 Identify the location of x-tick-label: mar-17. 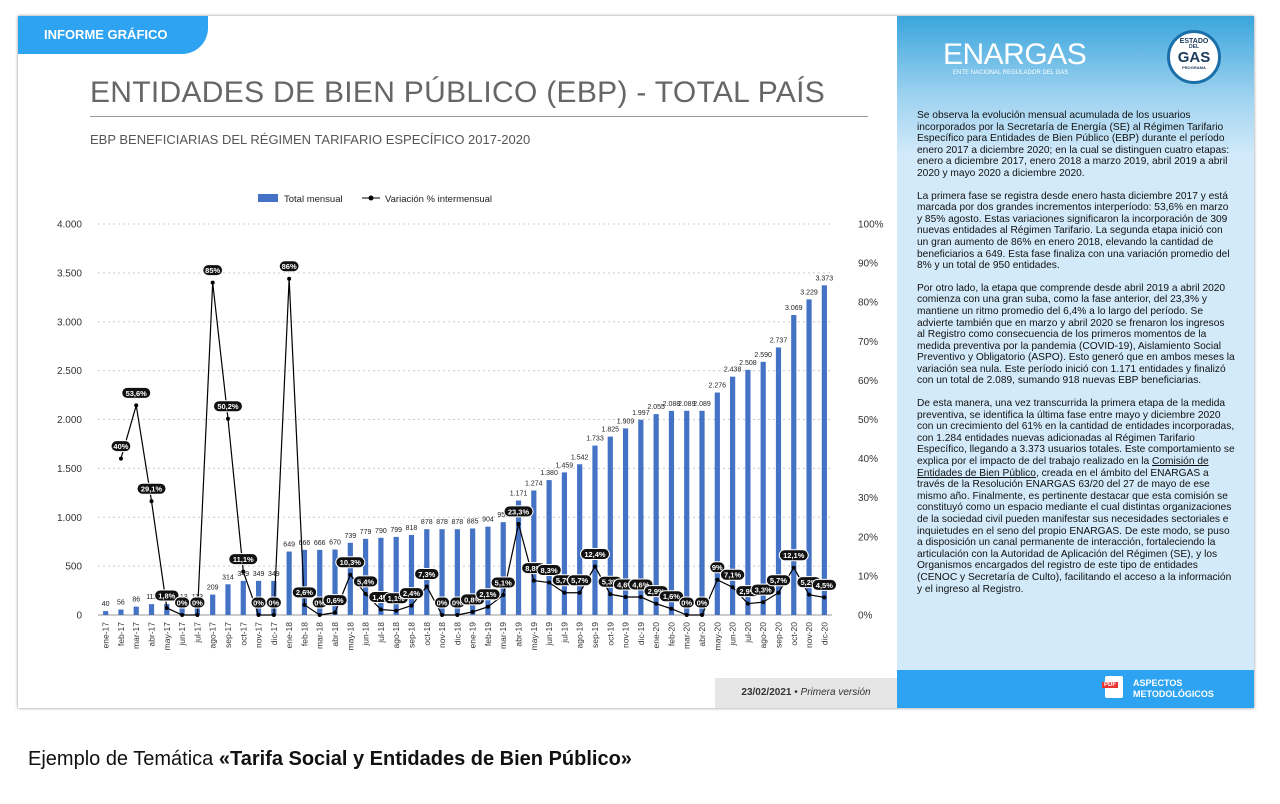
(136, 635).